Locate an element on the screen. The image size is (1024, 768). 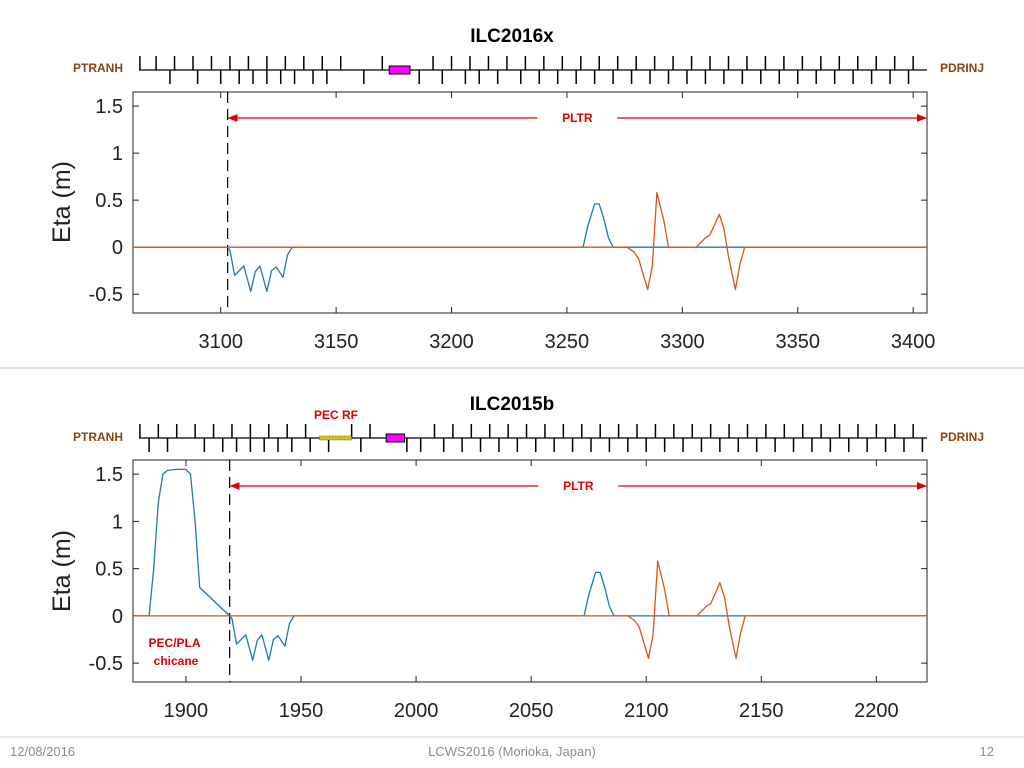
pec-rf-band is located at coordinates (335, 438).